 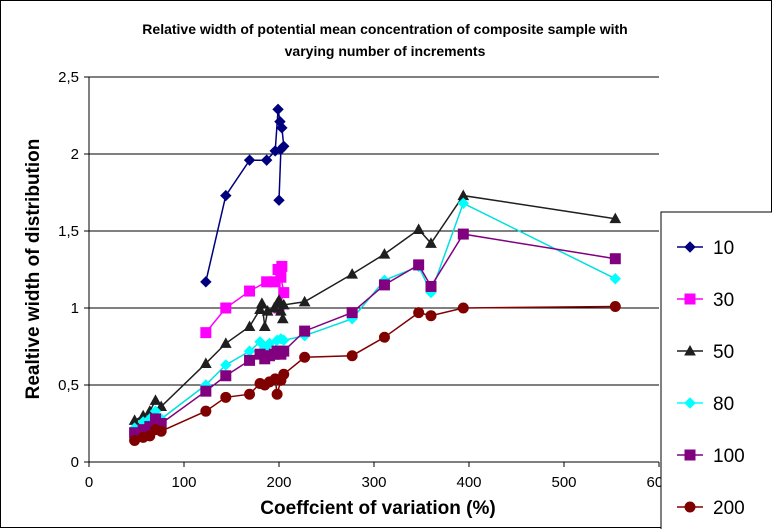 I want to click on x-tick-label: 0, so click(x=89, y=482).